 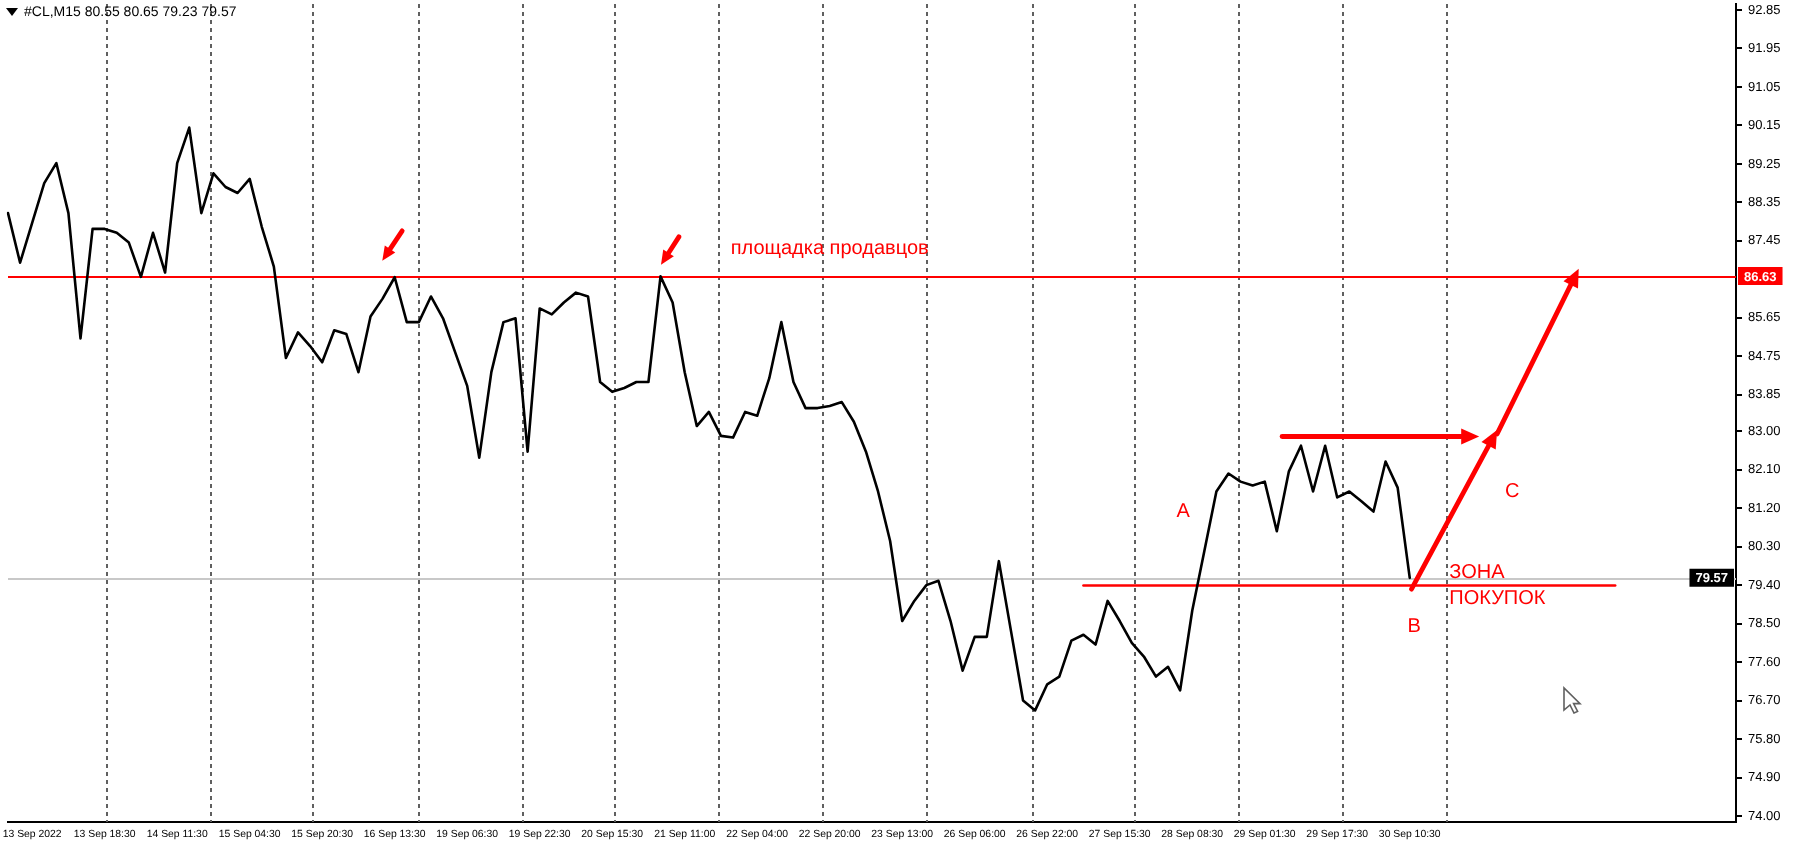 I want to click on annotation: площадка продавцов, so click(x=829, y=249).